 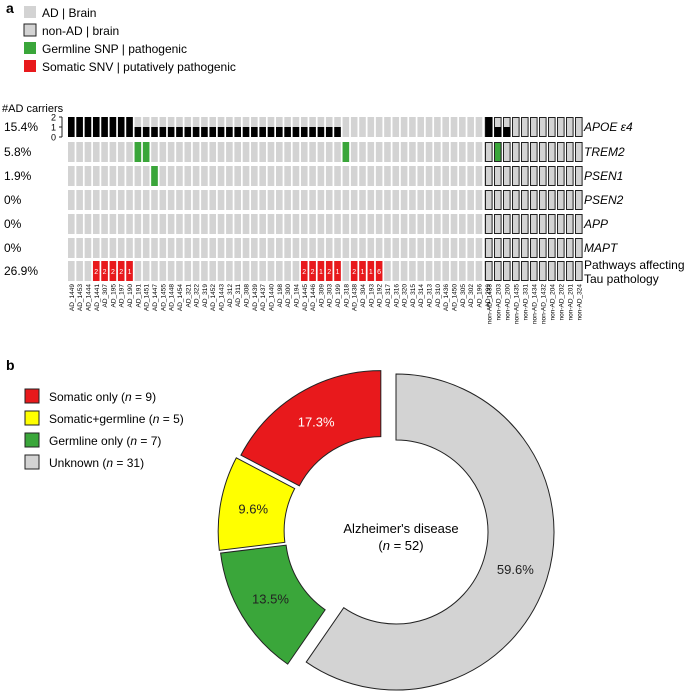 I want to click on sample-label: AD_315, so click(x=413, y=296).